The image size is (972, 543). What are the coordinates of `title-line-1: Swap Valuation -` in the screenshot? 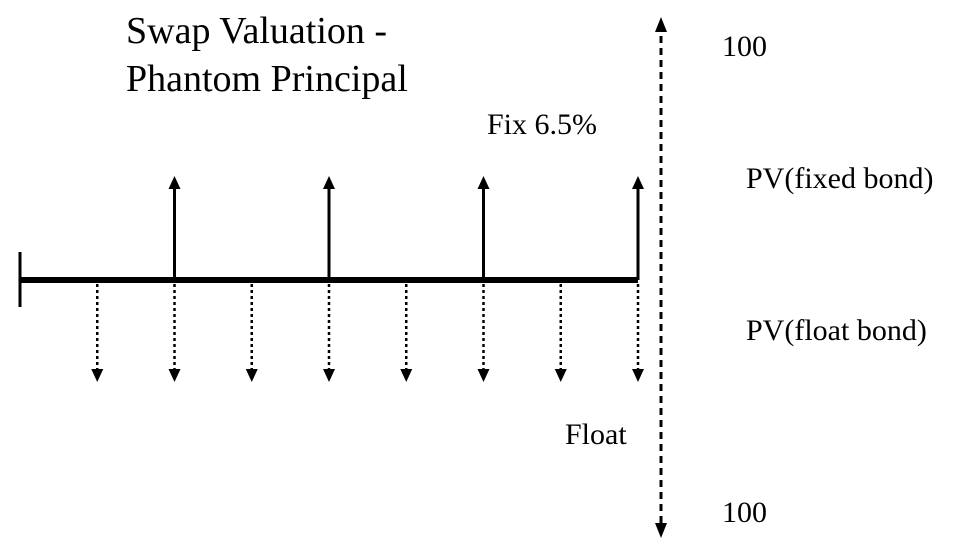 It's located at (257, 31).